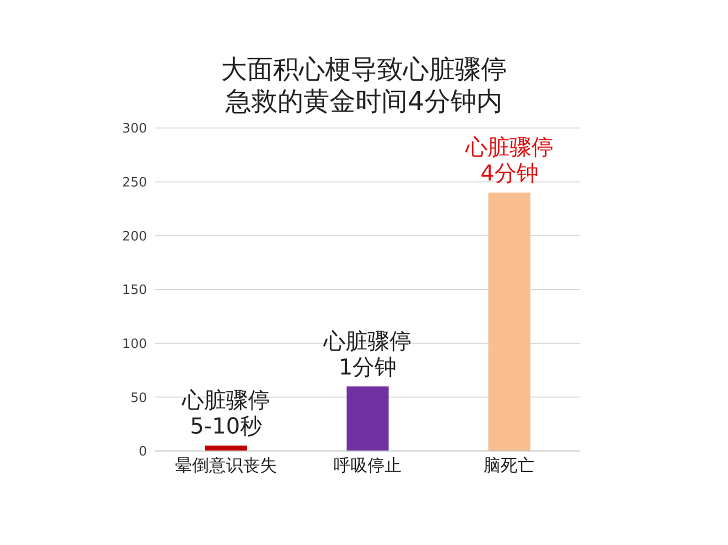 This screenshot has width=728, height=545. I want to click on y-tick-label: 150, so click(134, 290).